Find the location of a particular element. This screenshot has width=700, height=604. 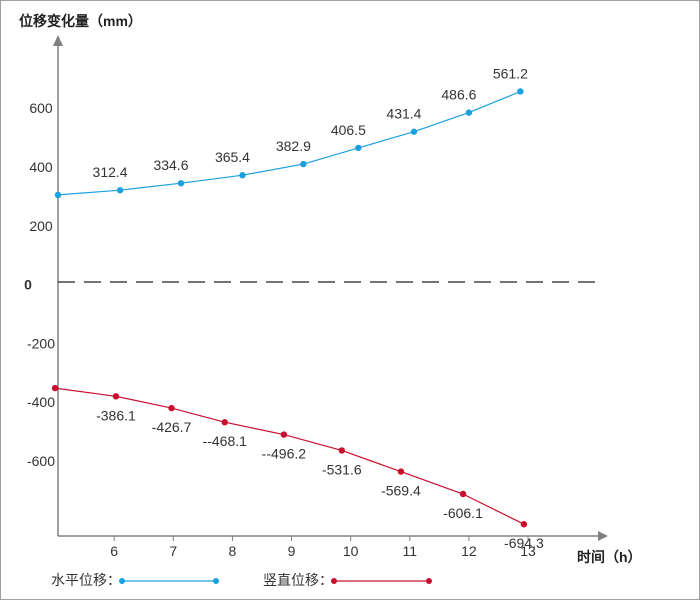

legend-label-horizontal: 水平位移： is located at coordinates (86, 580).